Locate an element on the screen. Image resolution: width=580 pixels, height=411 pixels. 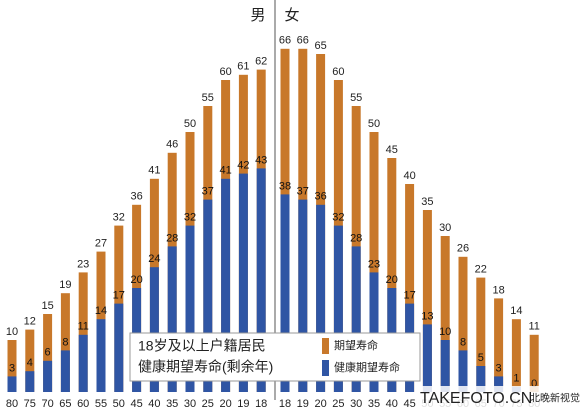
female-title: 女 is located at coordinates (291, 15).